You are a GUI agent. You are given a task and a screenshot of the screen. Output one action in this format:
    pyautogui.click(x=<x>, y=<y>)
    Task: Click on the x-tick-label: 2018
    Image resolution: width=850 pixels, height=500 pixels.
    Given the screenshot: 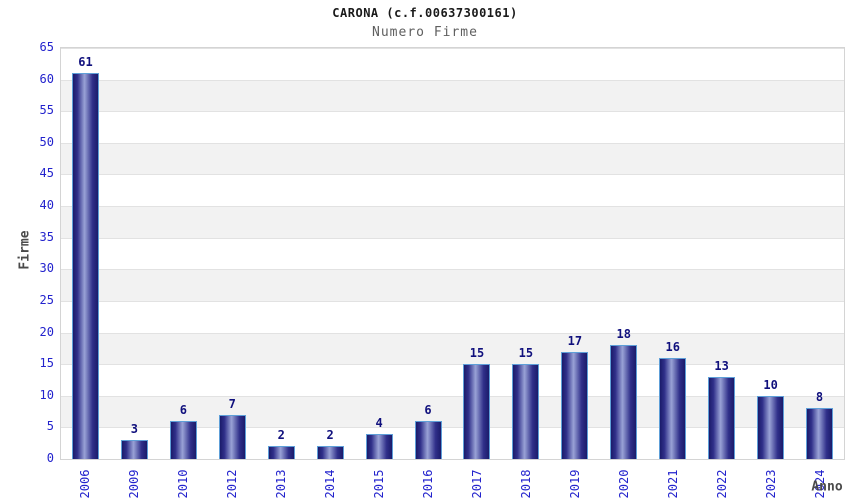 What is the action you would take?
    pyautogui.click(x=525, y=484)
    